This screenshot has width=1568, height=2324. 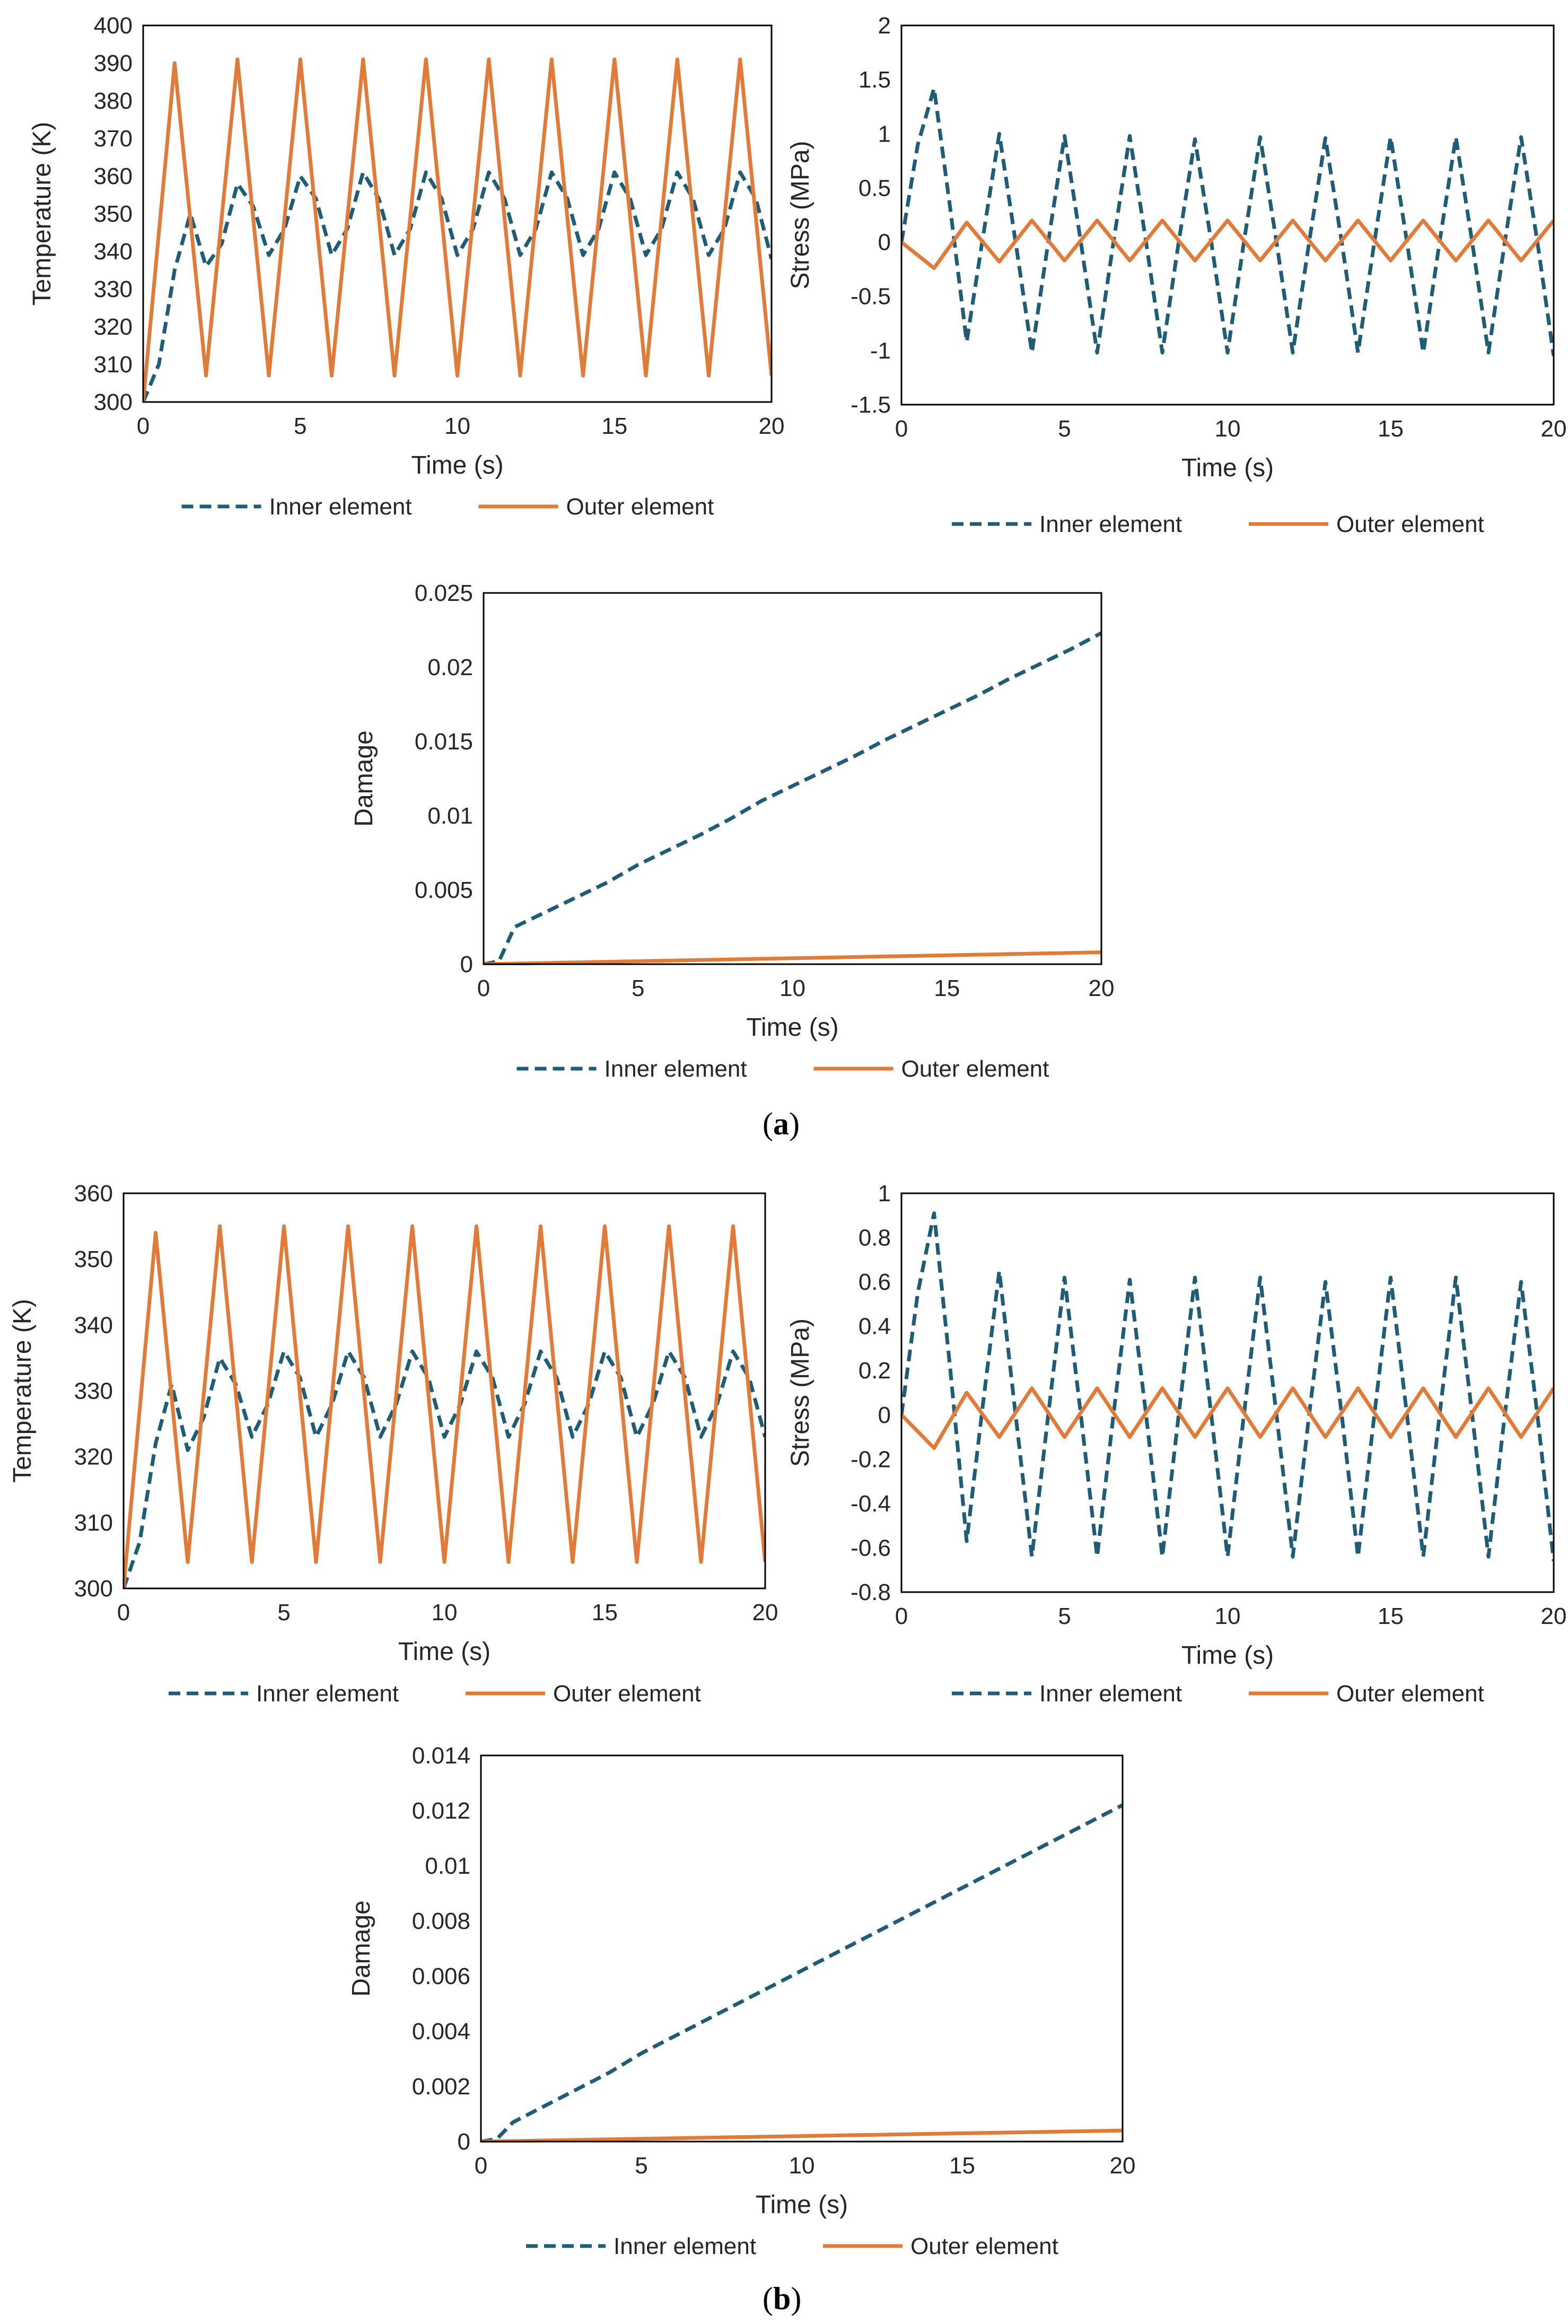 What do you see at coordinates (875, 188) in the screenshot?
I see `y-tick-label: 0.5` at bounding box center [875, 188].